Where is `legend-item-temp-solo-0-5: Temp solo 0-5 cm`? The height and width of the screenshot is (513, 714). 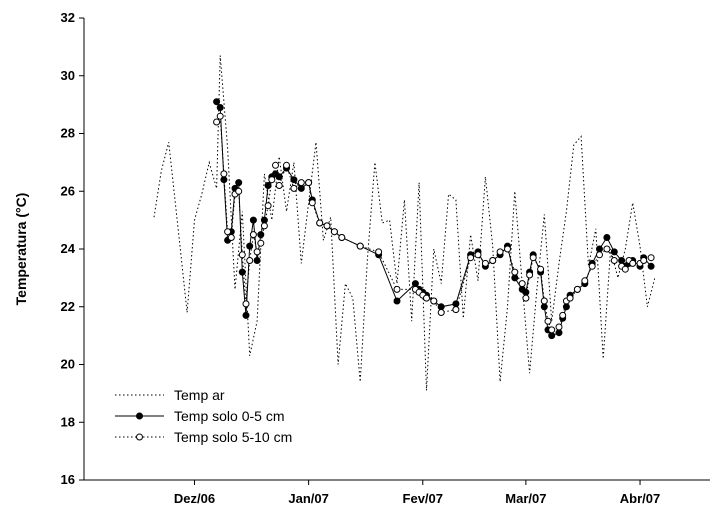
legend-item-temp-solo-0-5: Temp solo 0-5 cm is located at coordinates (199, 416).